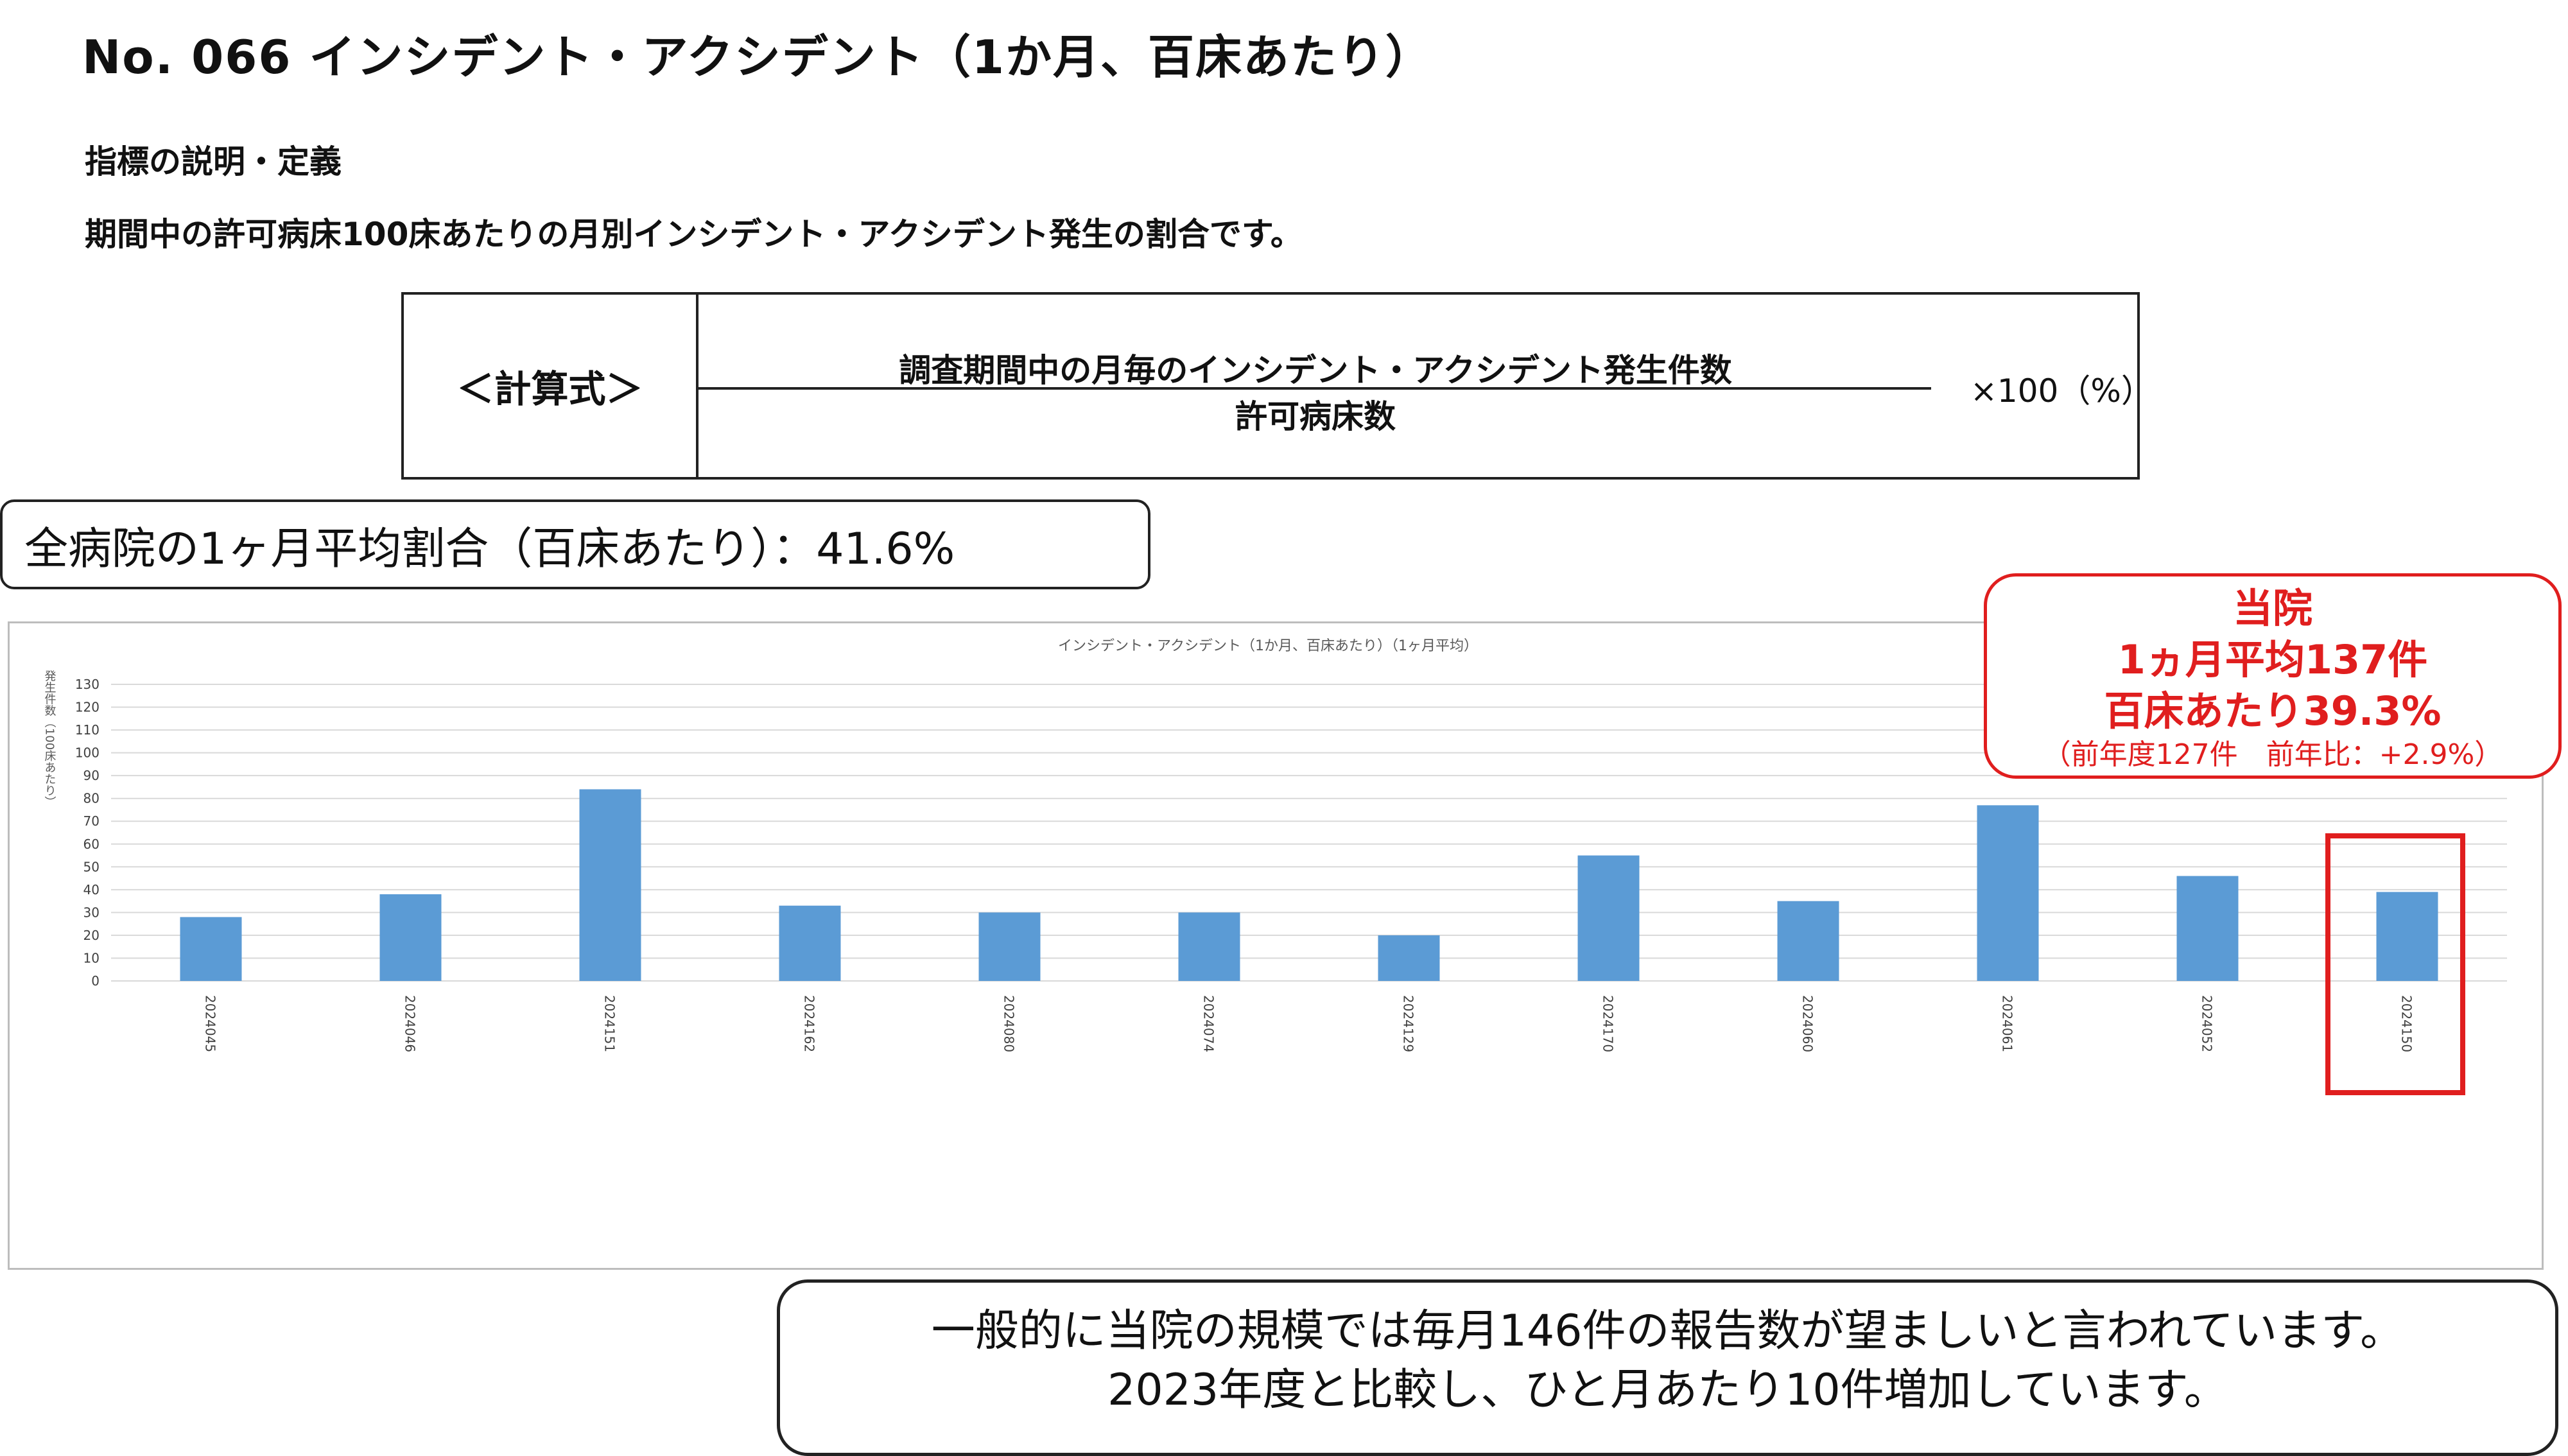 The image size is (2568, 1456). I want to click on y-tick-label: 0, so click(95, 981).